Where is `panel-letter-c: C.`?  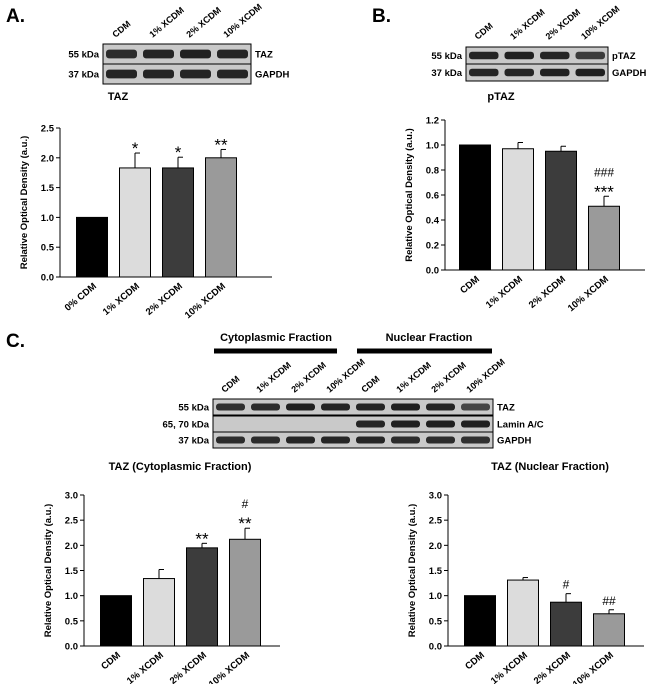 panel-letter-c: C. is located at coordinates (15, 341).